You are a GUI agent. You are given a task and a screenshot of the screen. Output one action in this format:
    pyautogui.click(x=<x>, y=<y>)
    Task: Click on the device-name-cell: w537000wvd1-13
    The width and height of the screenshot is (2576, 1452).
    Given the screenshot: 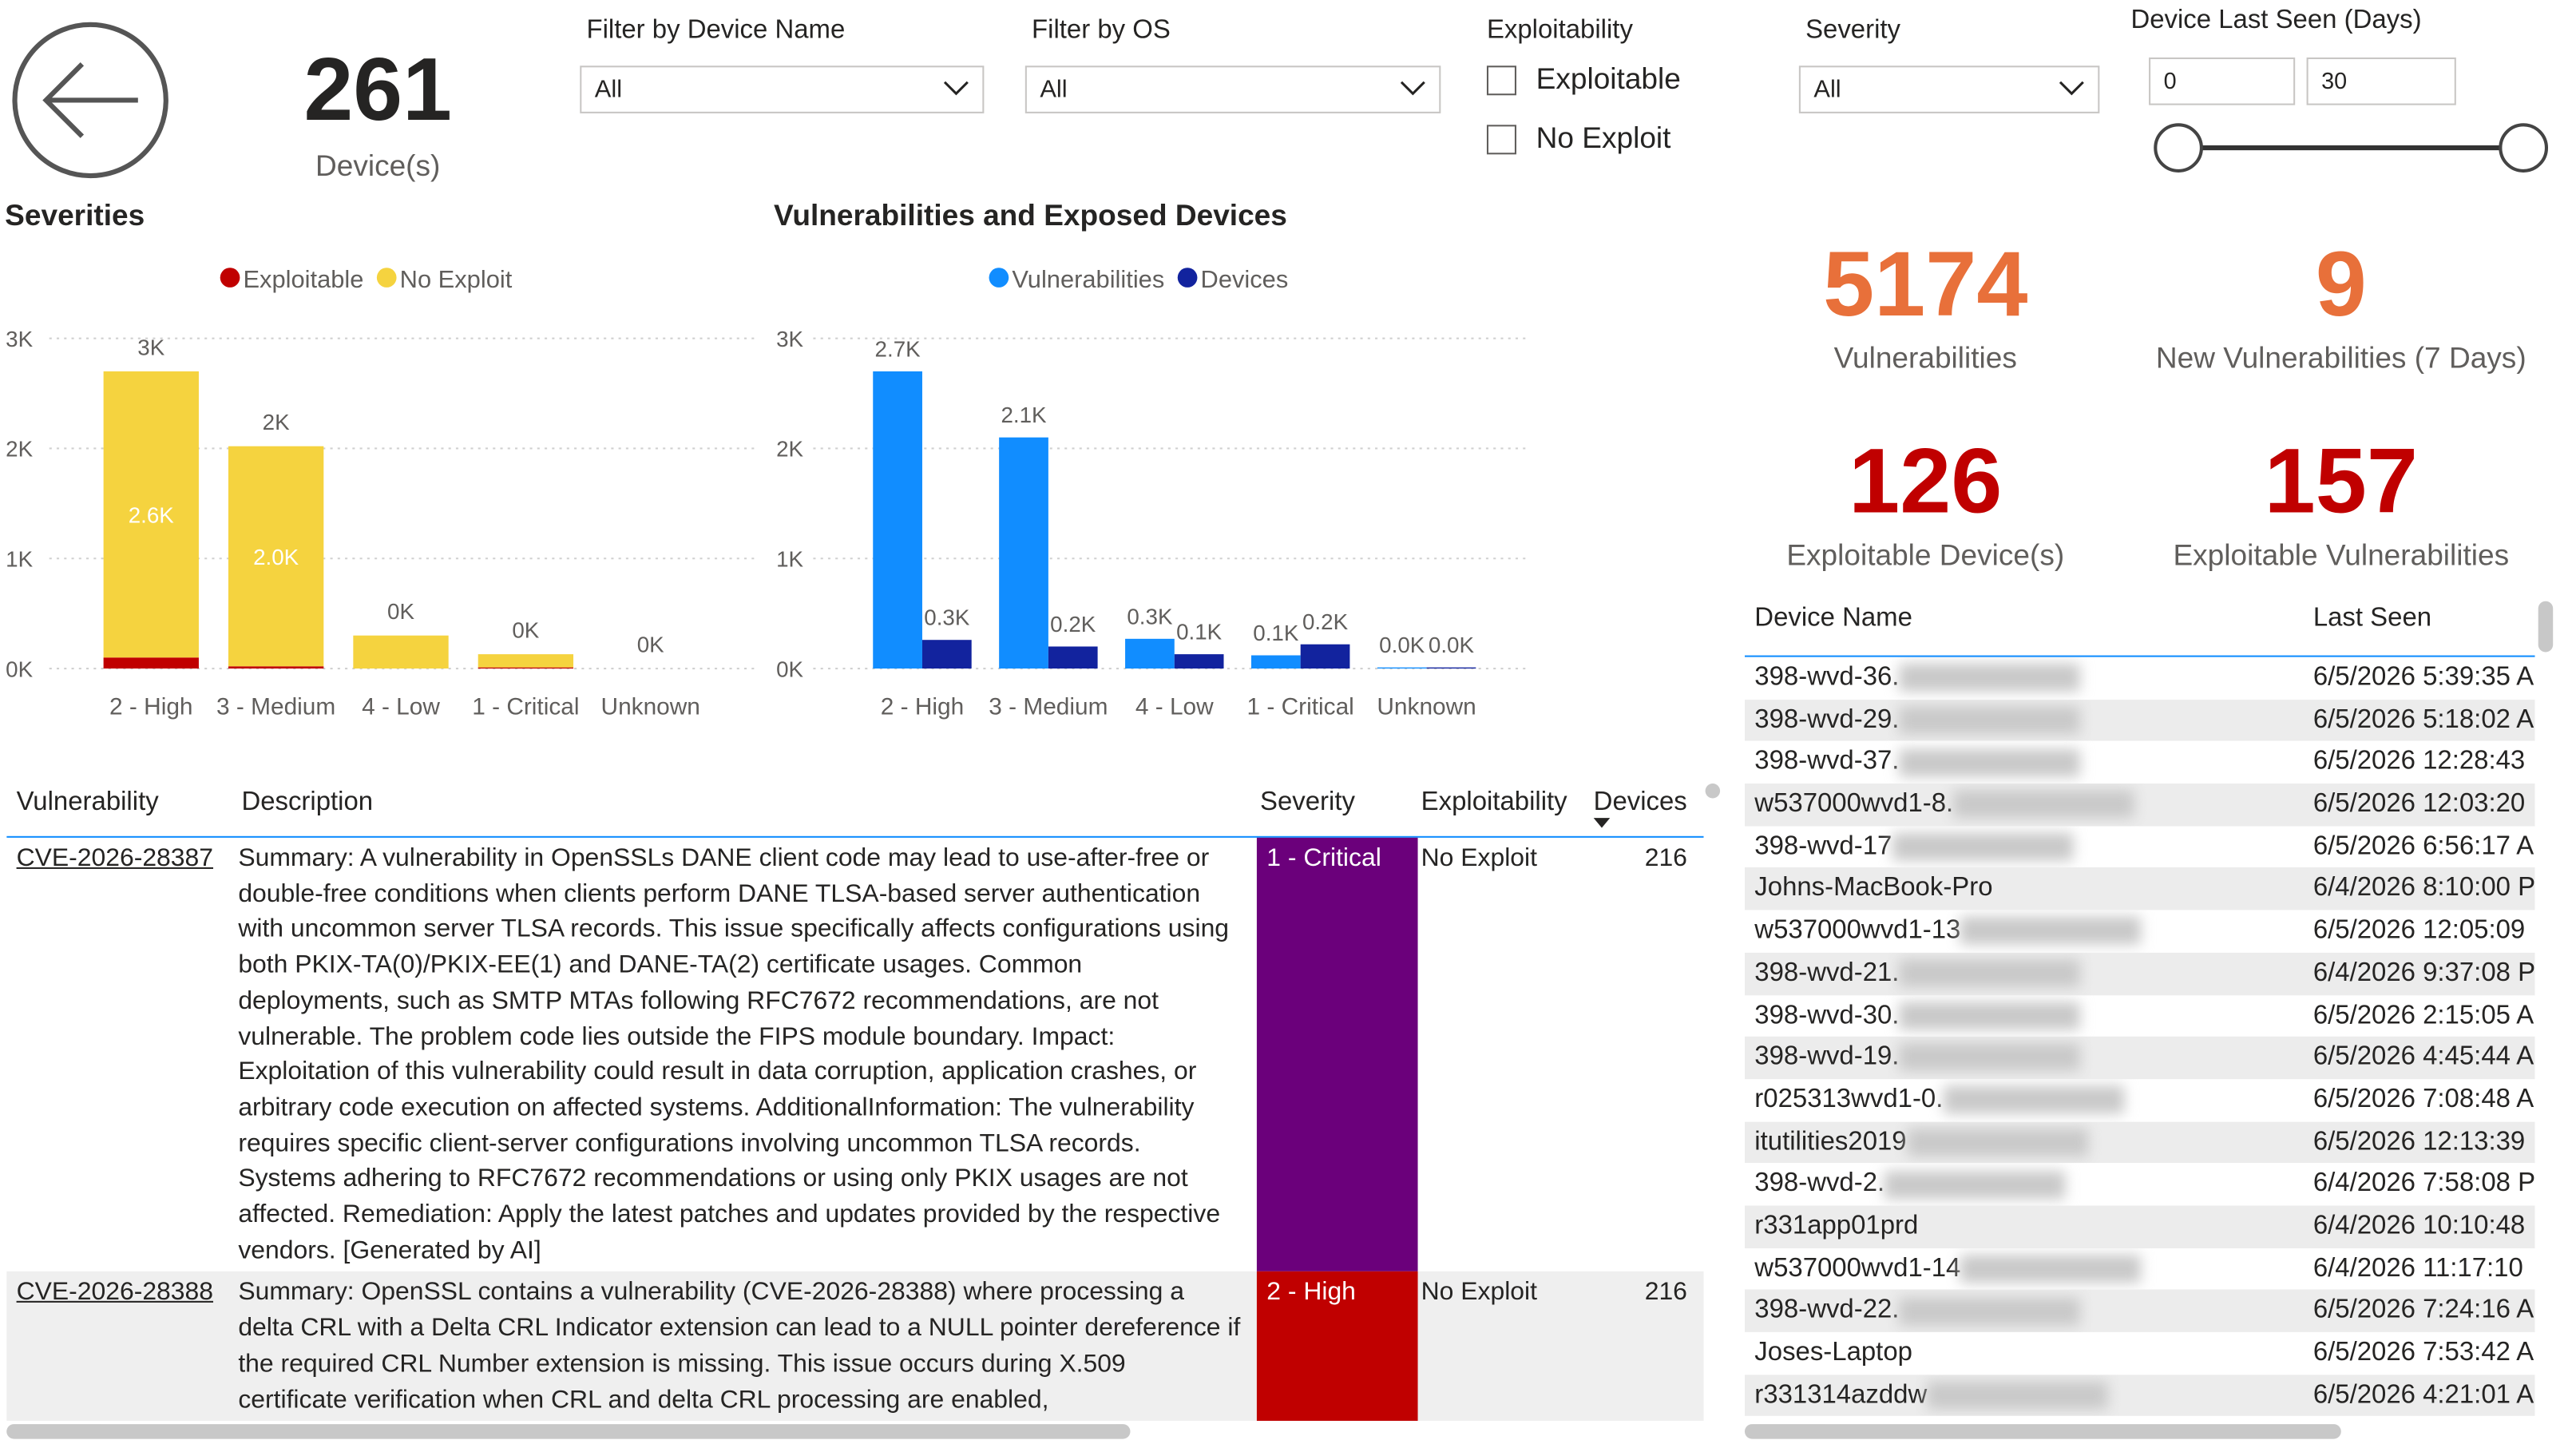 What is the action you would take?
    pyautogui.click(x=2024, y=931)
    